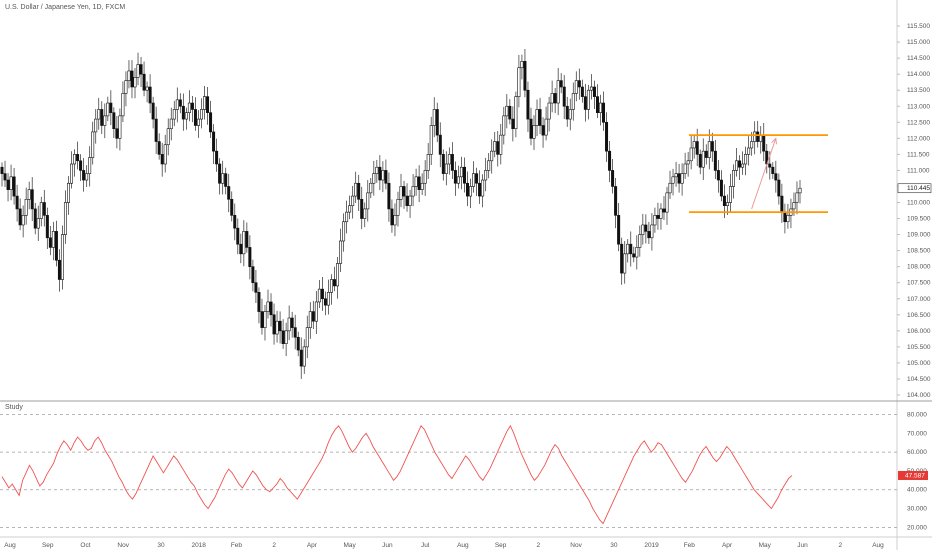 The width and height of the screenshot is (932, 555). What do you see at coordinates (14, 407) in the screenshot?
I see `study-title: Study` at bounding box center [14, 407].